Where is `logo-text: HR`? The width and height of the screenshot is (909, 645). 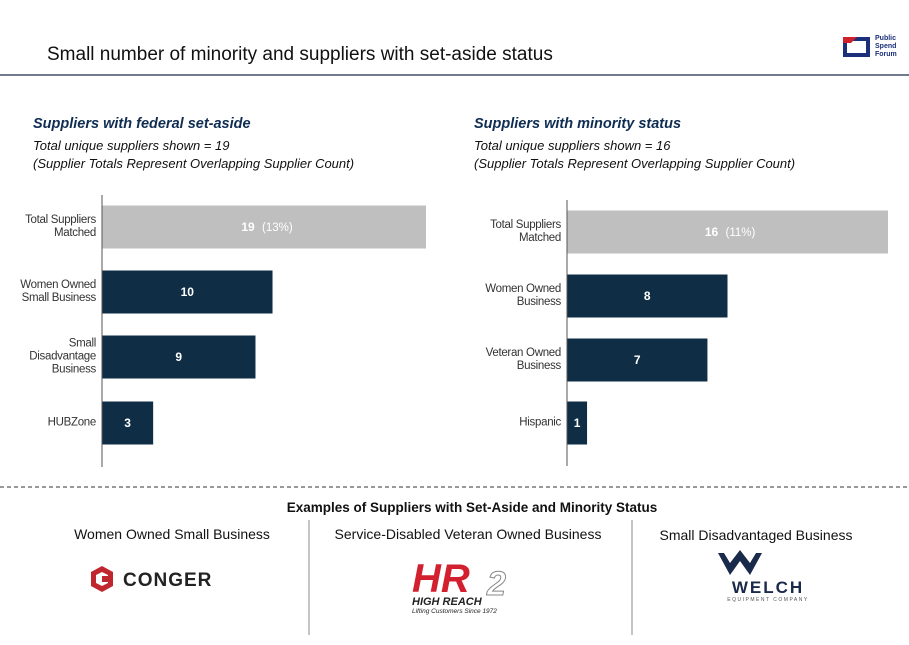 logo-text: HR is located at coordinates (441, 579).